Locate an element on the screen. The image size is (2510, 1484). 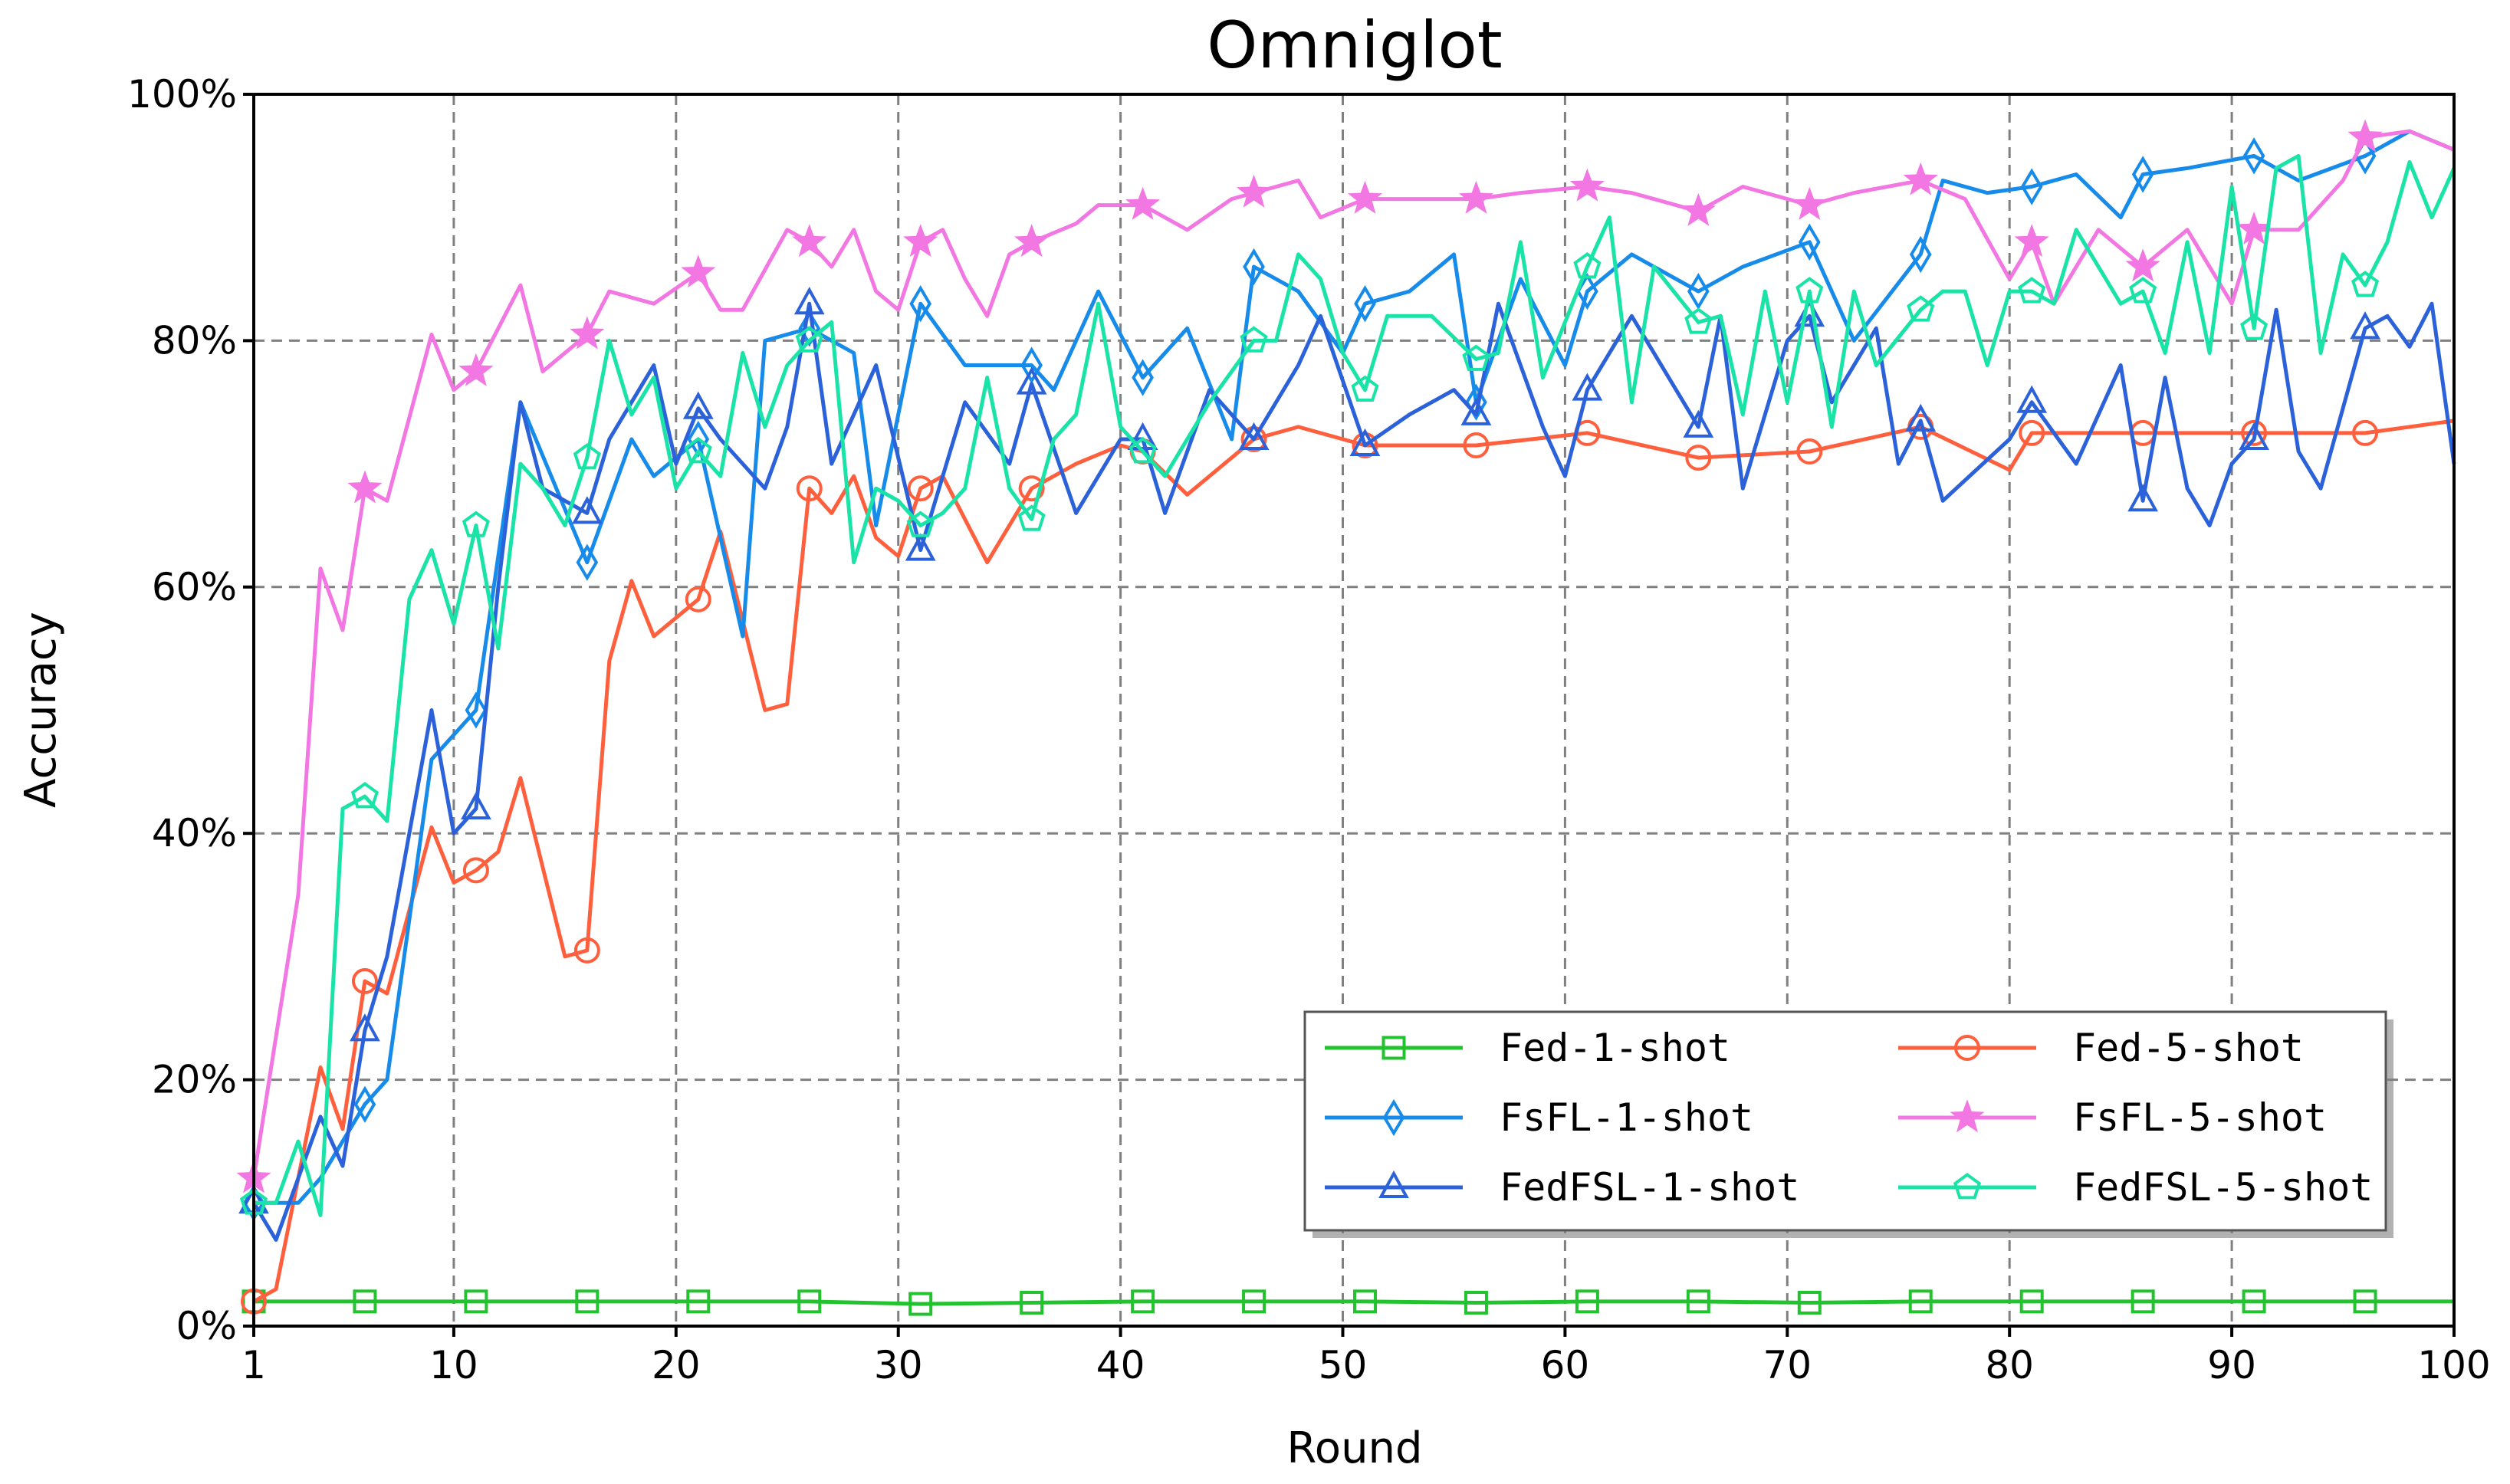
x-tick-label: 30 is located at coordinates (898, 1365).